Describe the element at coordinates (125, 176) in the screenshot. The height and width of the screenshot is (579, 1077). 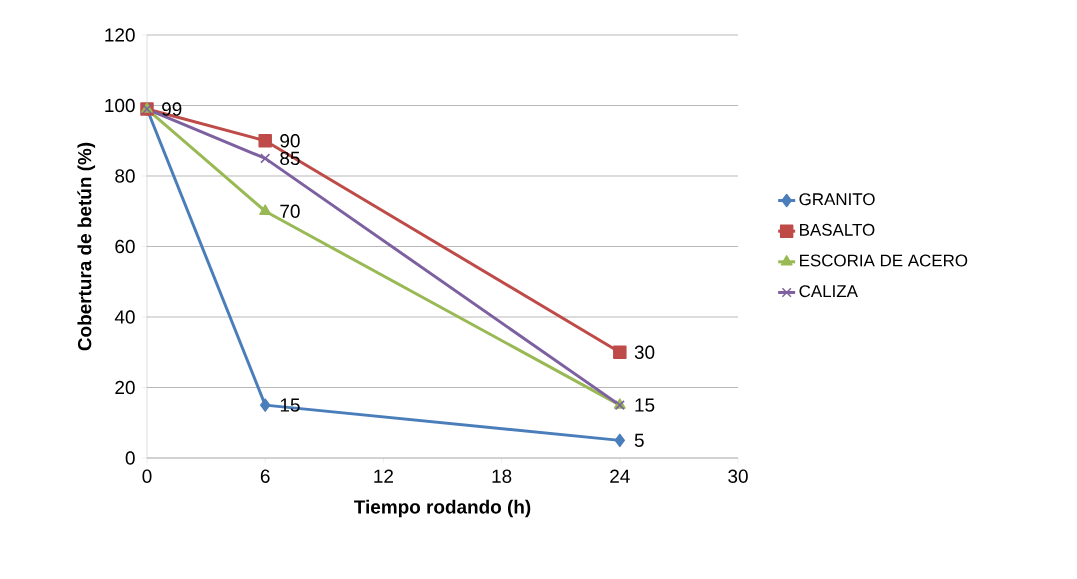
I see `y-tick-label: 80` at that location.